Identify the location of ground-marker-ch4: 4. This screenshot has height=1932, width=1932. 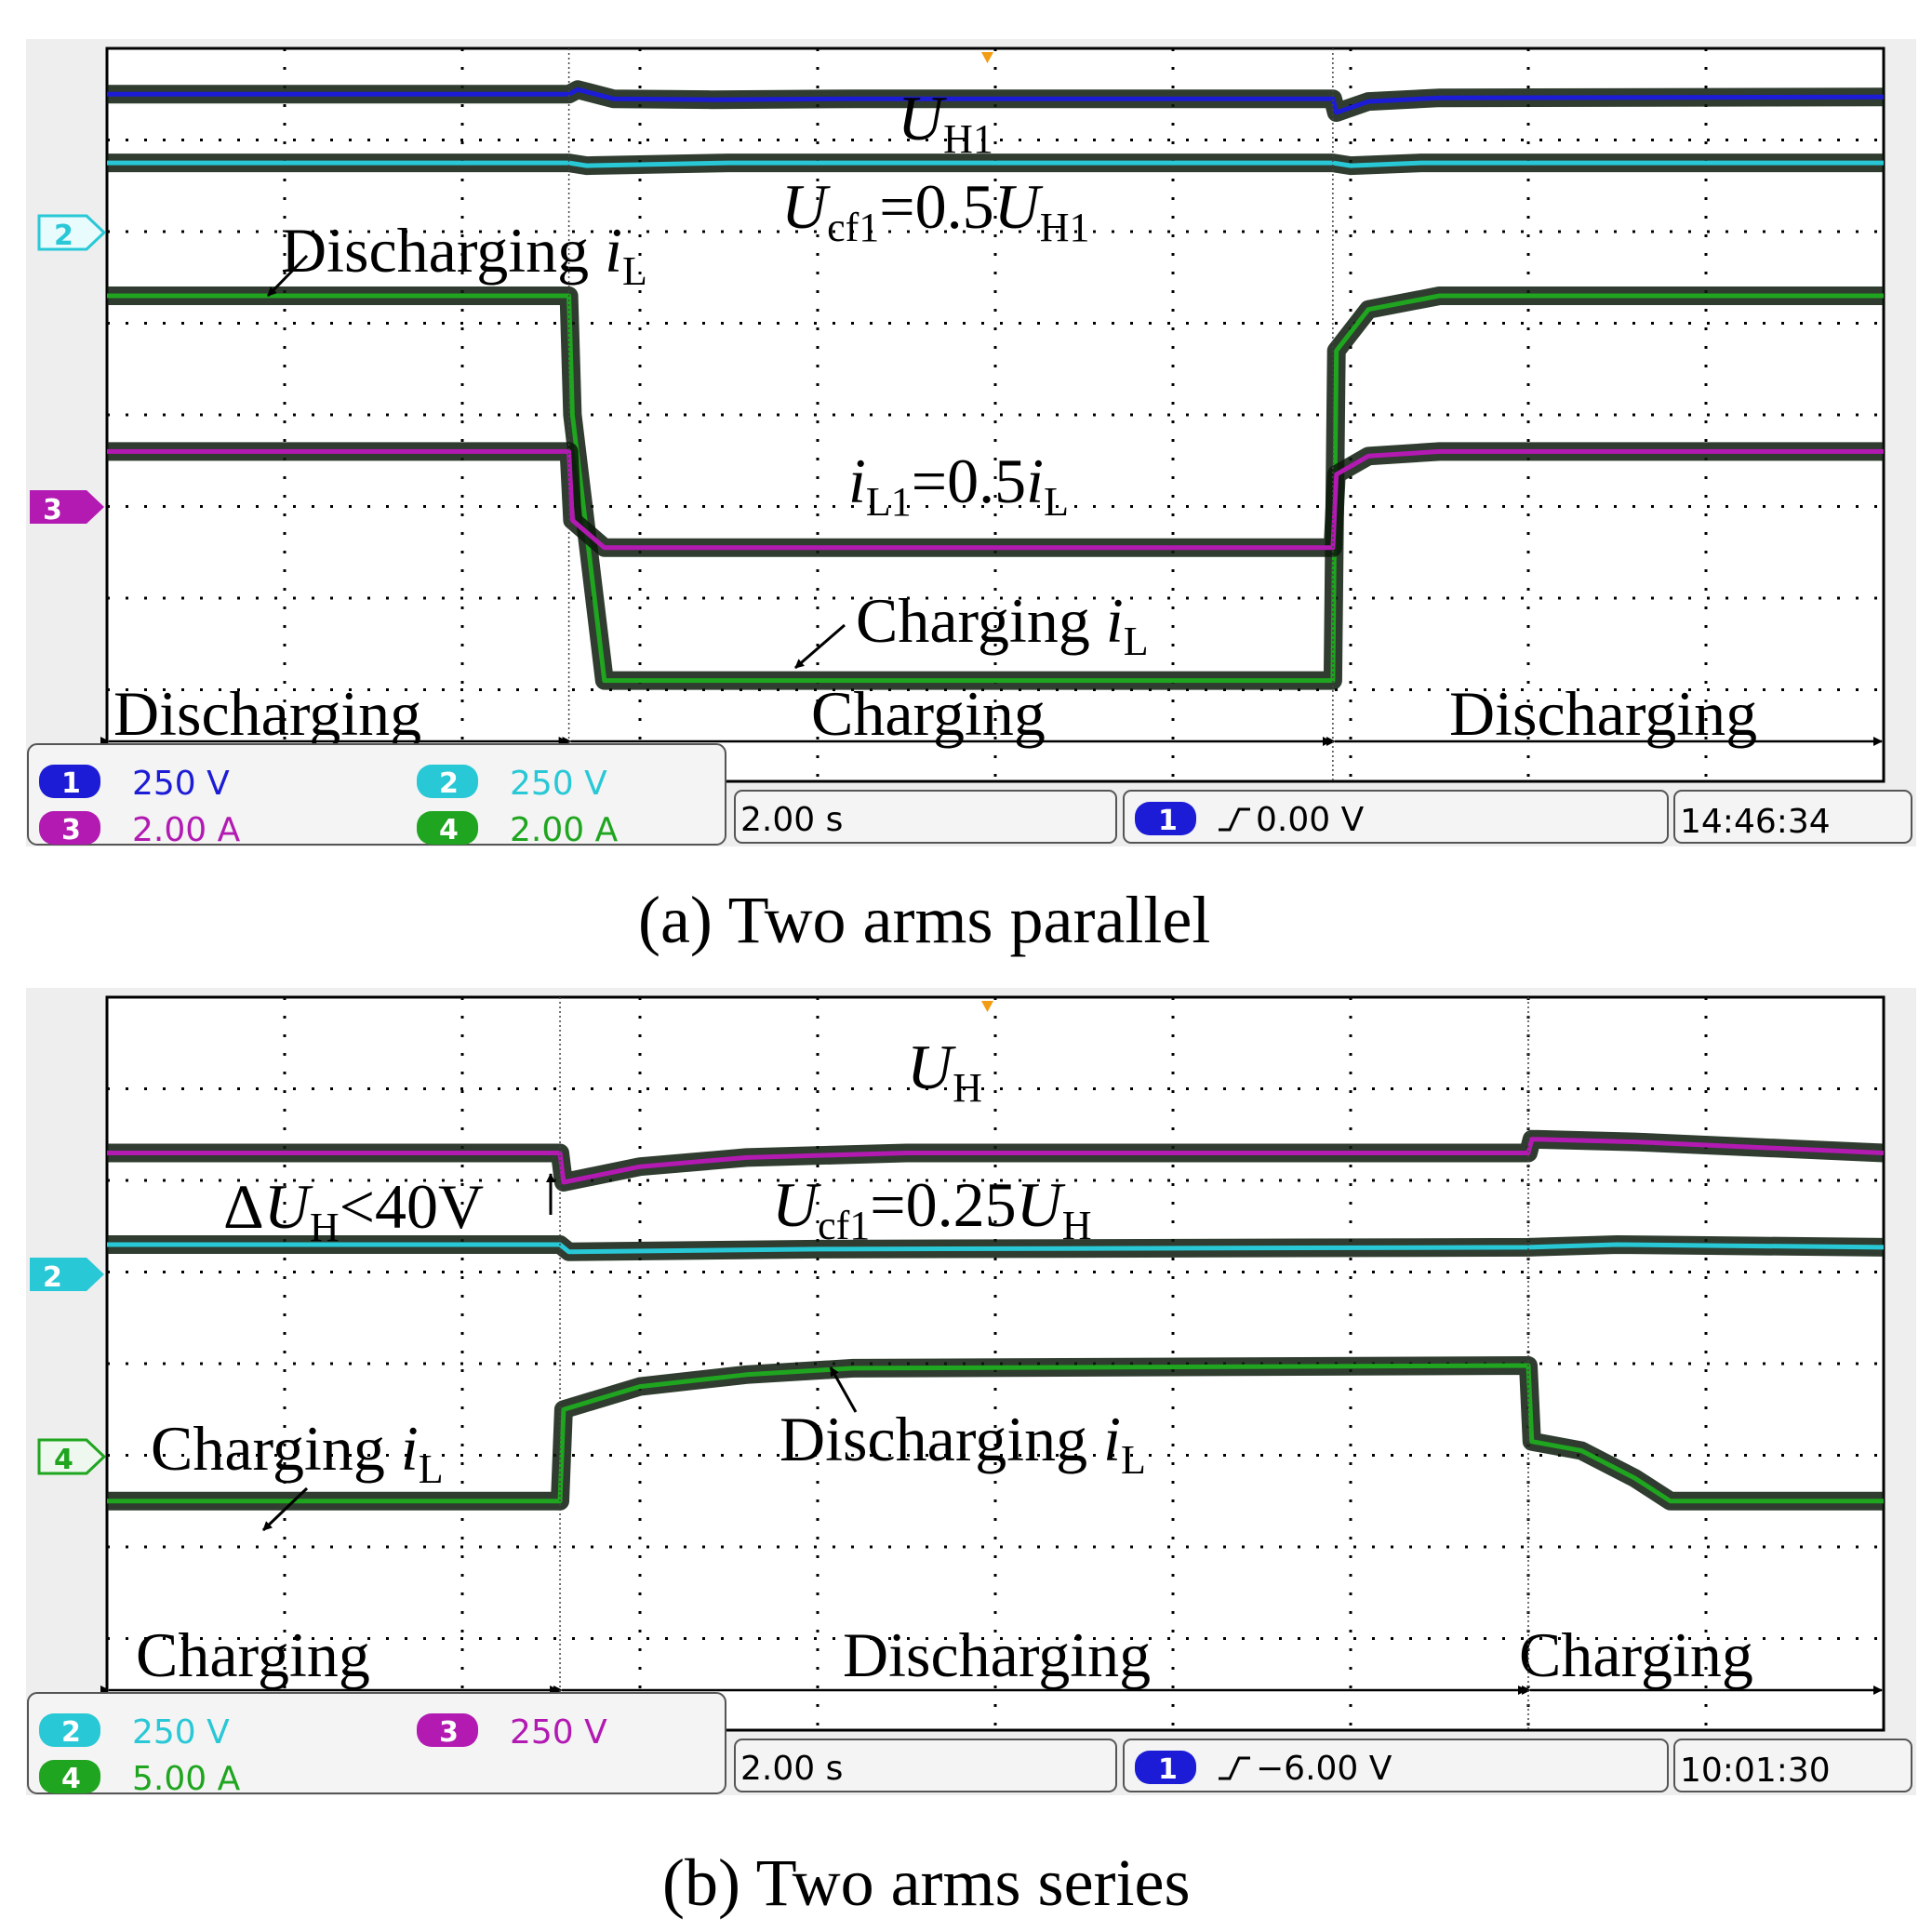
(72, 1457).